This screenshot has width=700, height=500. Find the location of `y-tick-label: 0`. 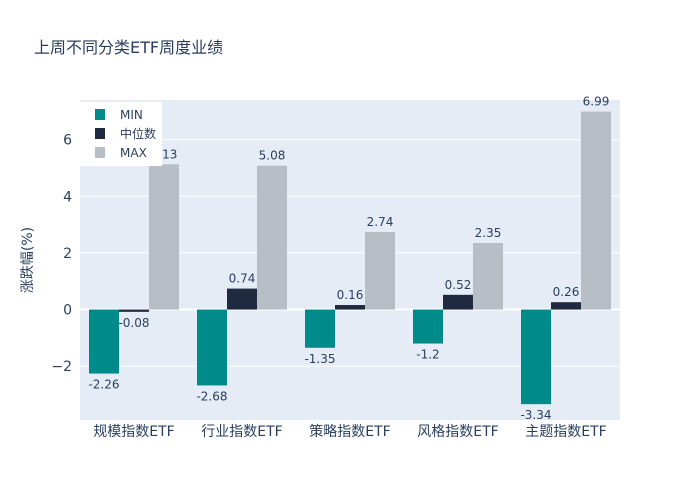

y-tick-label: 0 is located at coordinates (67, 311).